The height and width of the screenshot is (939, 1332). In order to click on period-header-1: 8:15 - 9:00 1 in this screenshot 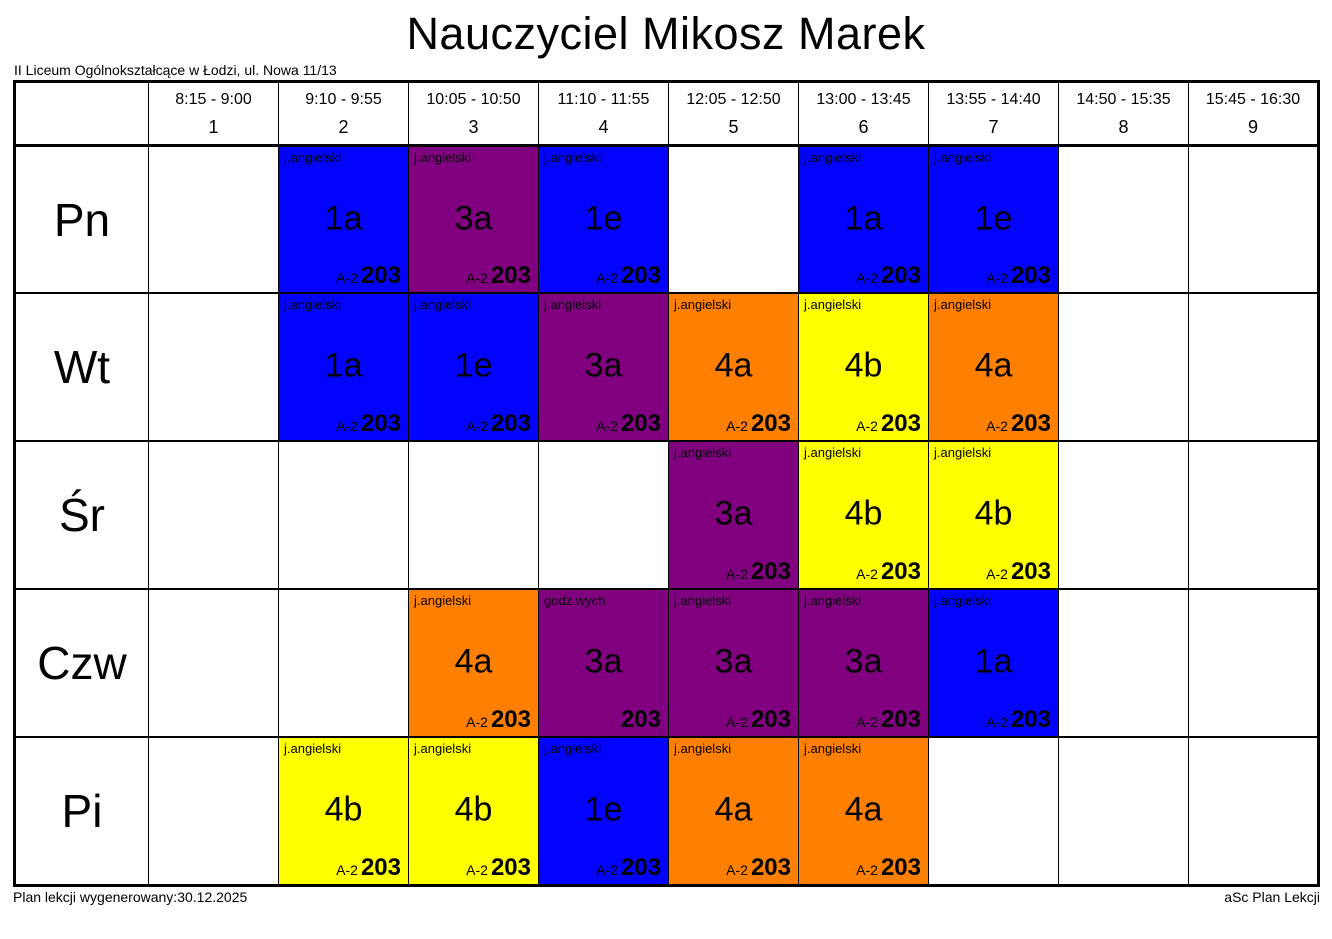, I will do `click(213, 113)`.